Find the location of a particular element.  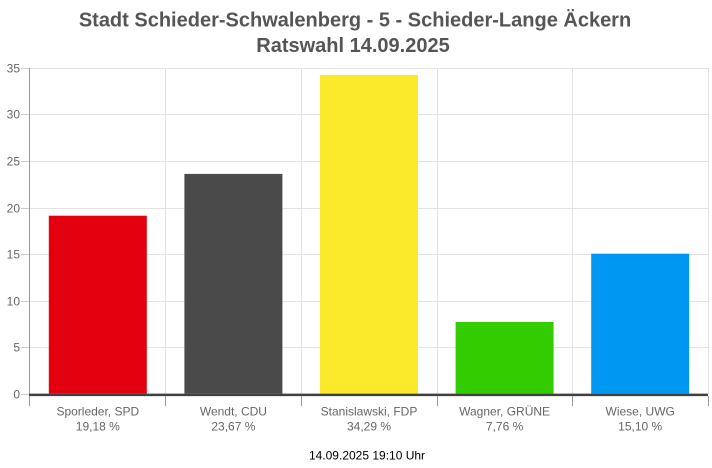

svg-text: Sporleder, SPD is located at coordinates (97, 412).